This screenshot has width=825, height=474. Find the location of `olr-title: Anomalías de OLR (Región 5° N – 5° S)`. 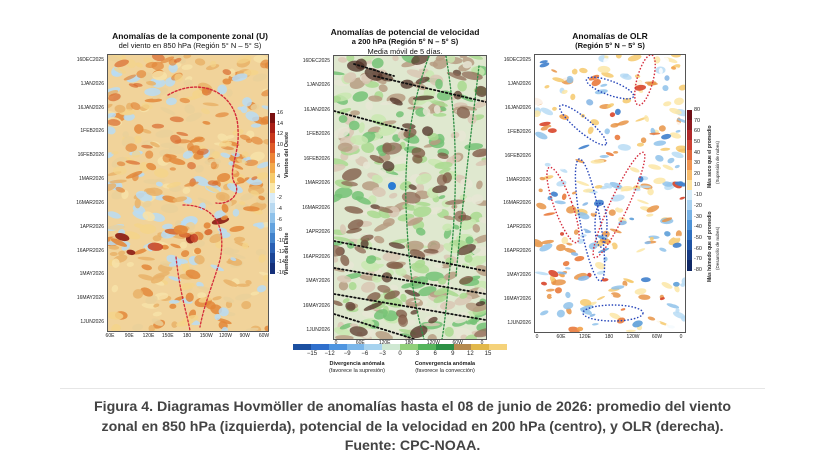

olr-title: Anomalías de OLR (Región 5° N – 5° S) is located at coordinates (610, 41).